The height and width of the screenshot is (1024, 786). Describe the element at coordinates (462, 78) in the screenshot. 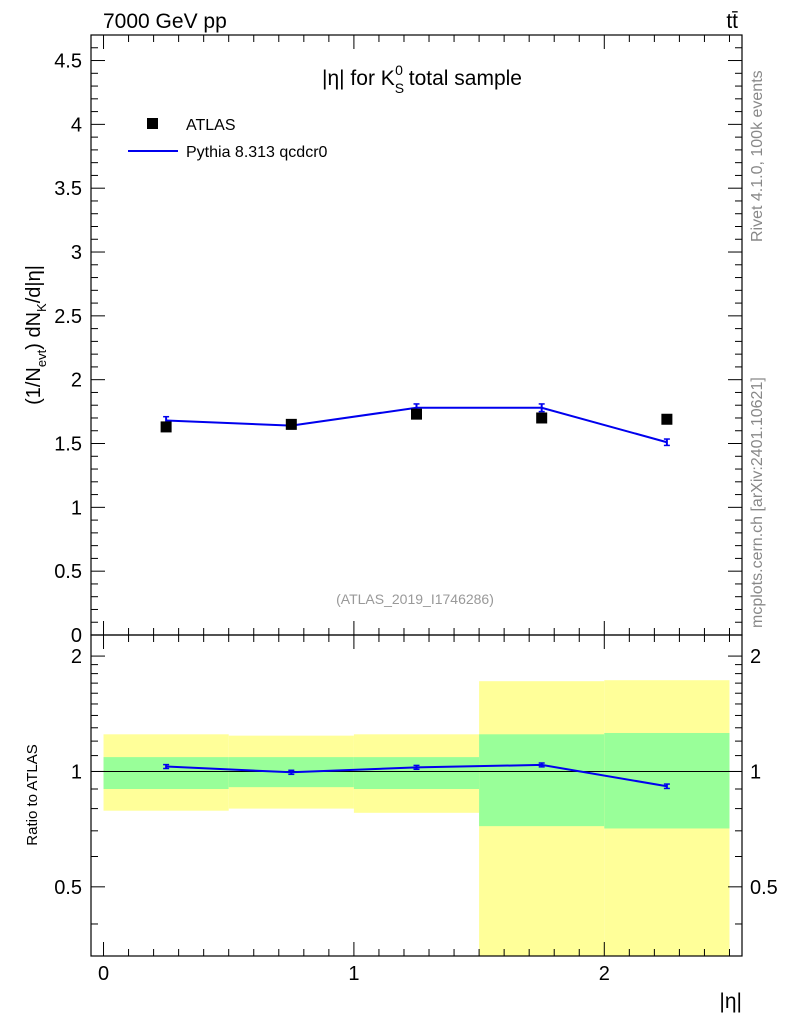

I see `title-post: total sample` at that location.